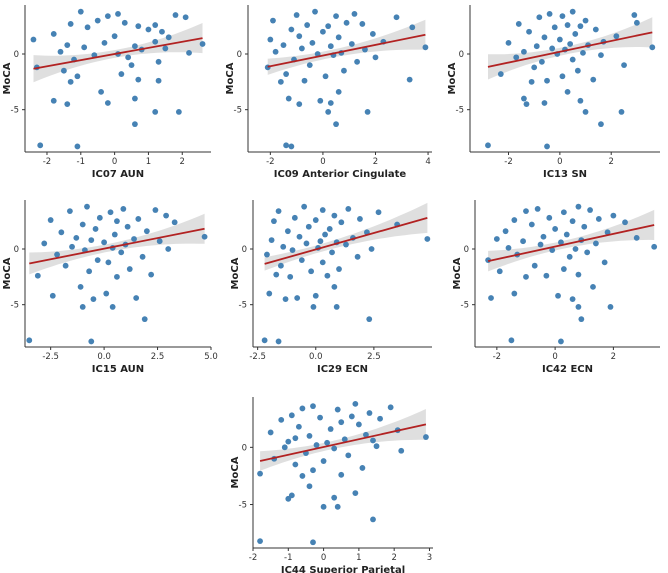 The width and height of the screenshot is (668, 573). I want to click on x-tick-label: 4, so click(427, 162).